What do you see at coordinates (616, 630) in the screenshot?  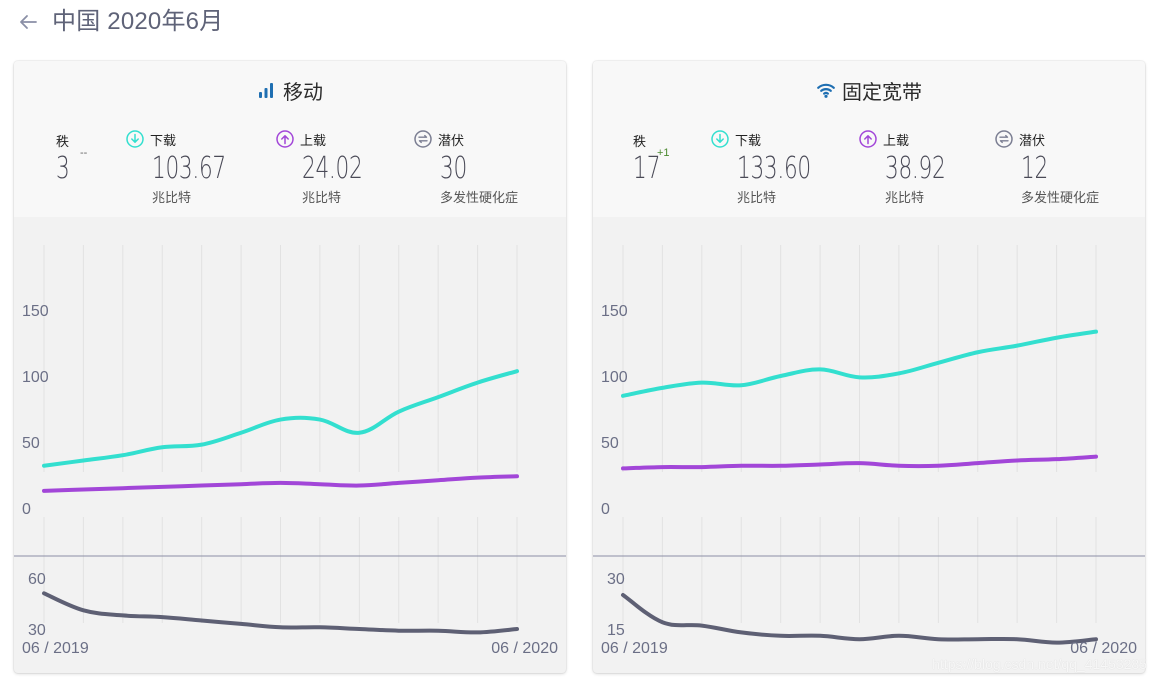 I see `y-tick-label: 15` at bounding box center [616, 630].